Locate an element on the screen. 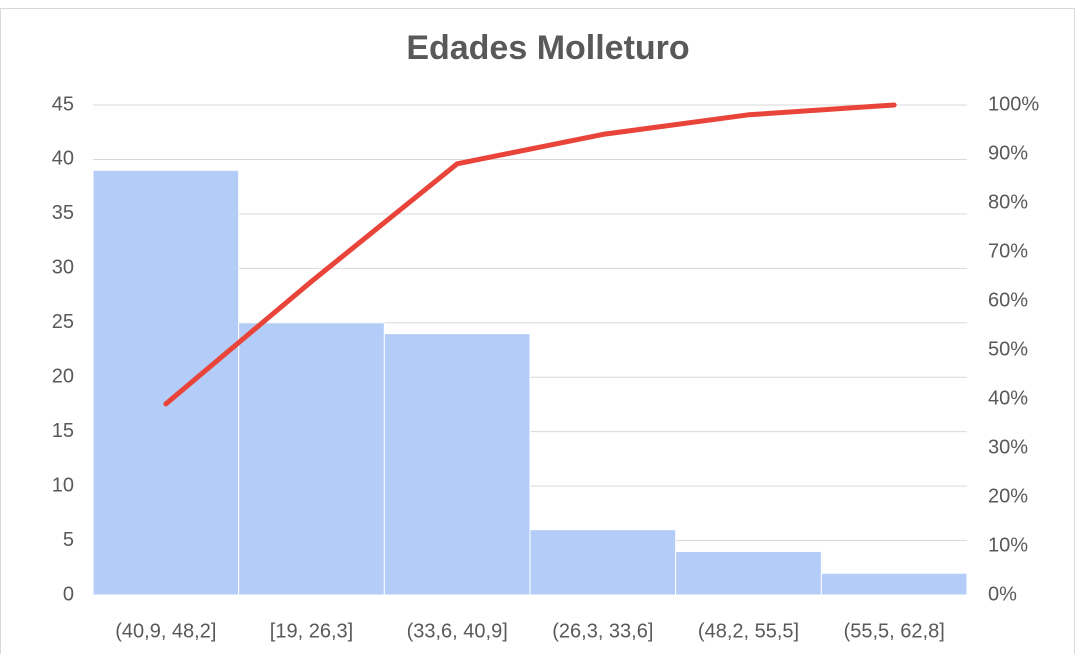 This screenshot has height=654, width=1084. y2-tick-label: 10% is located at coordinates (1008, 545).